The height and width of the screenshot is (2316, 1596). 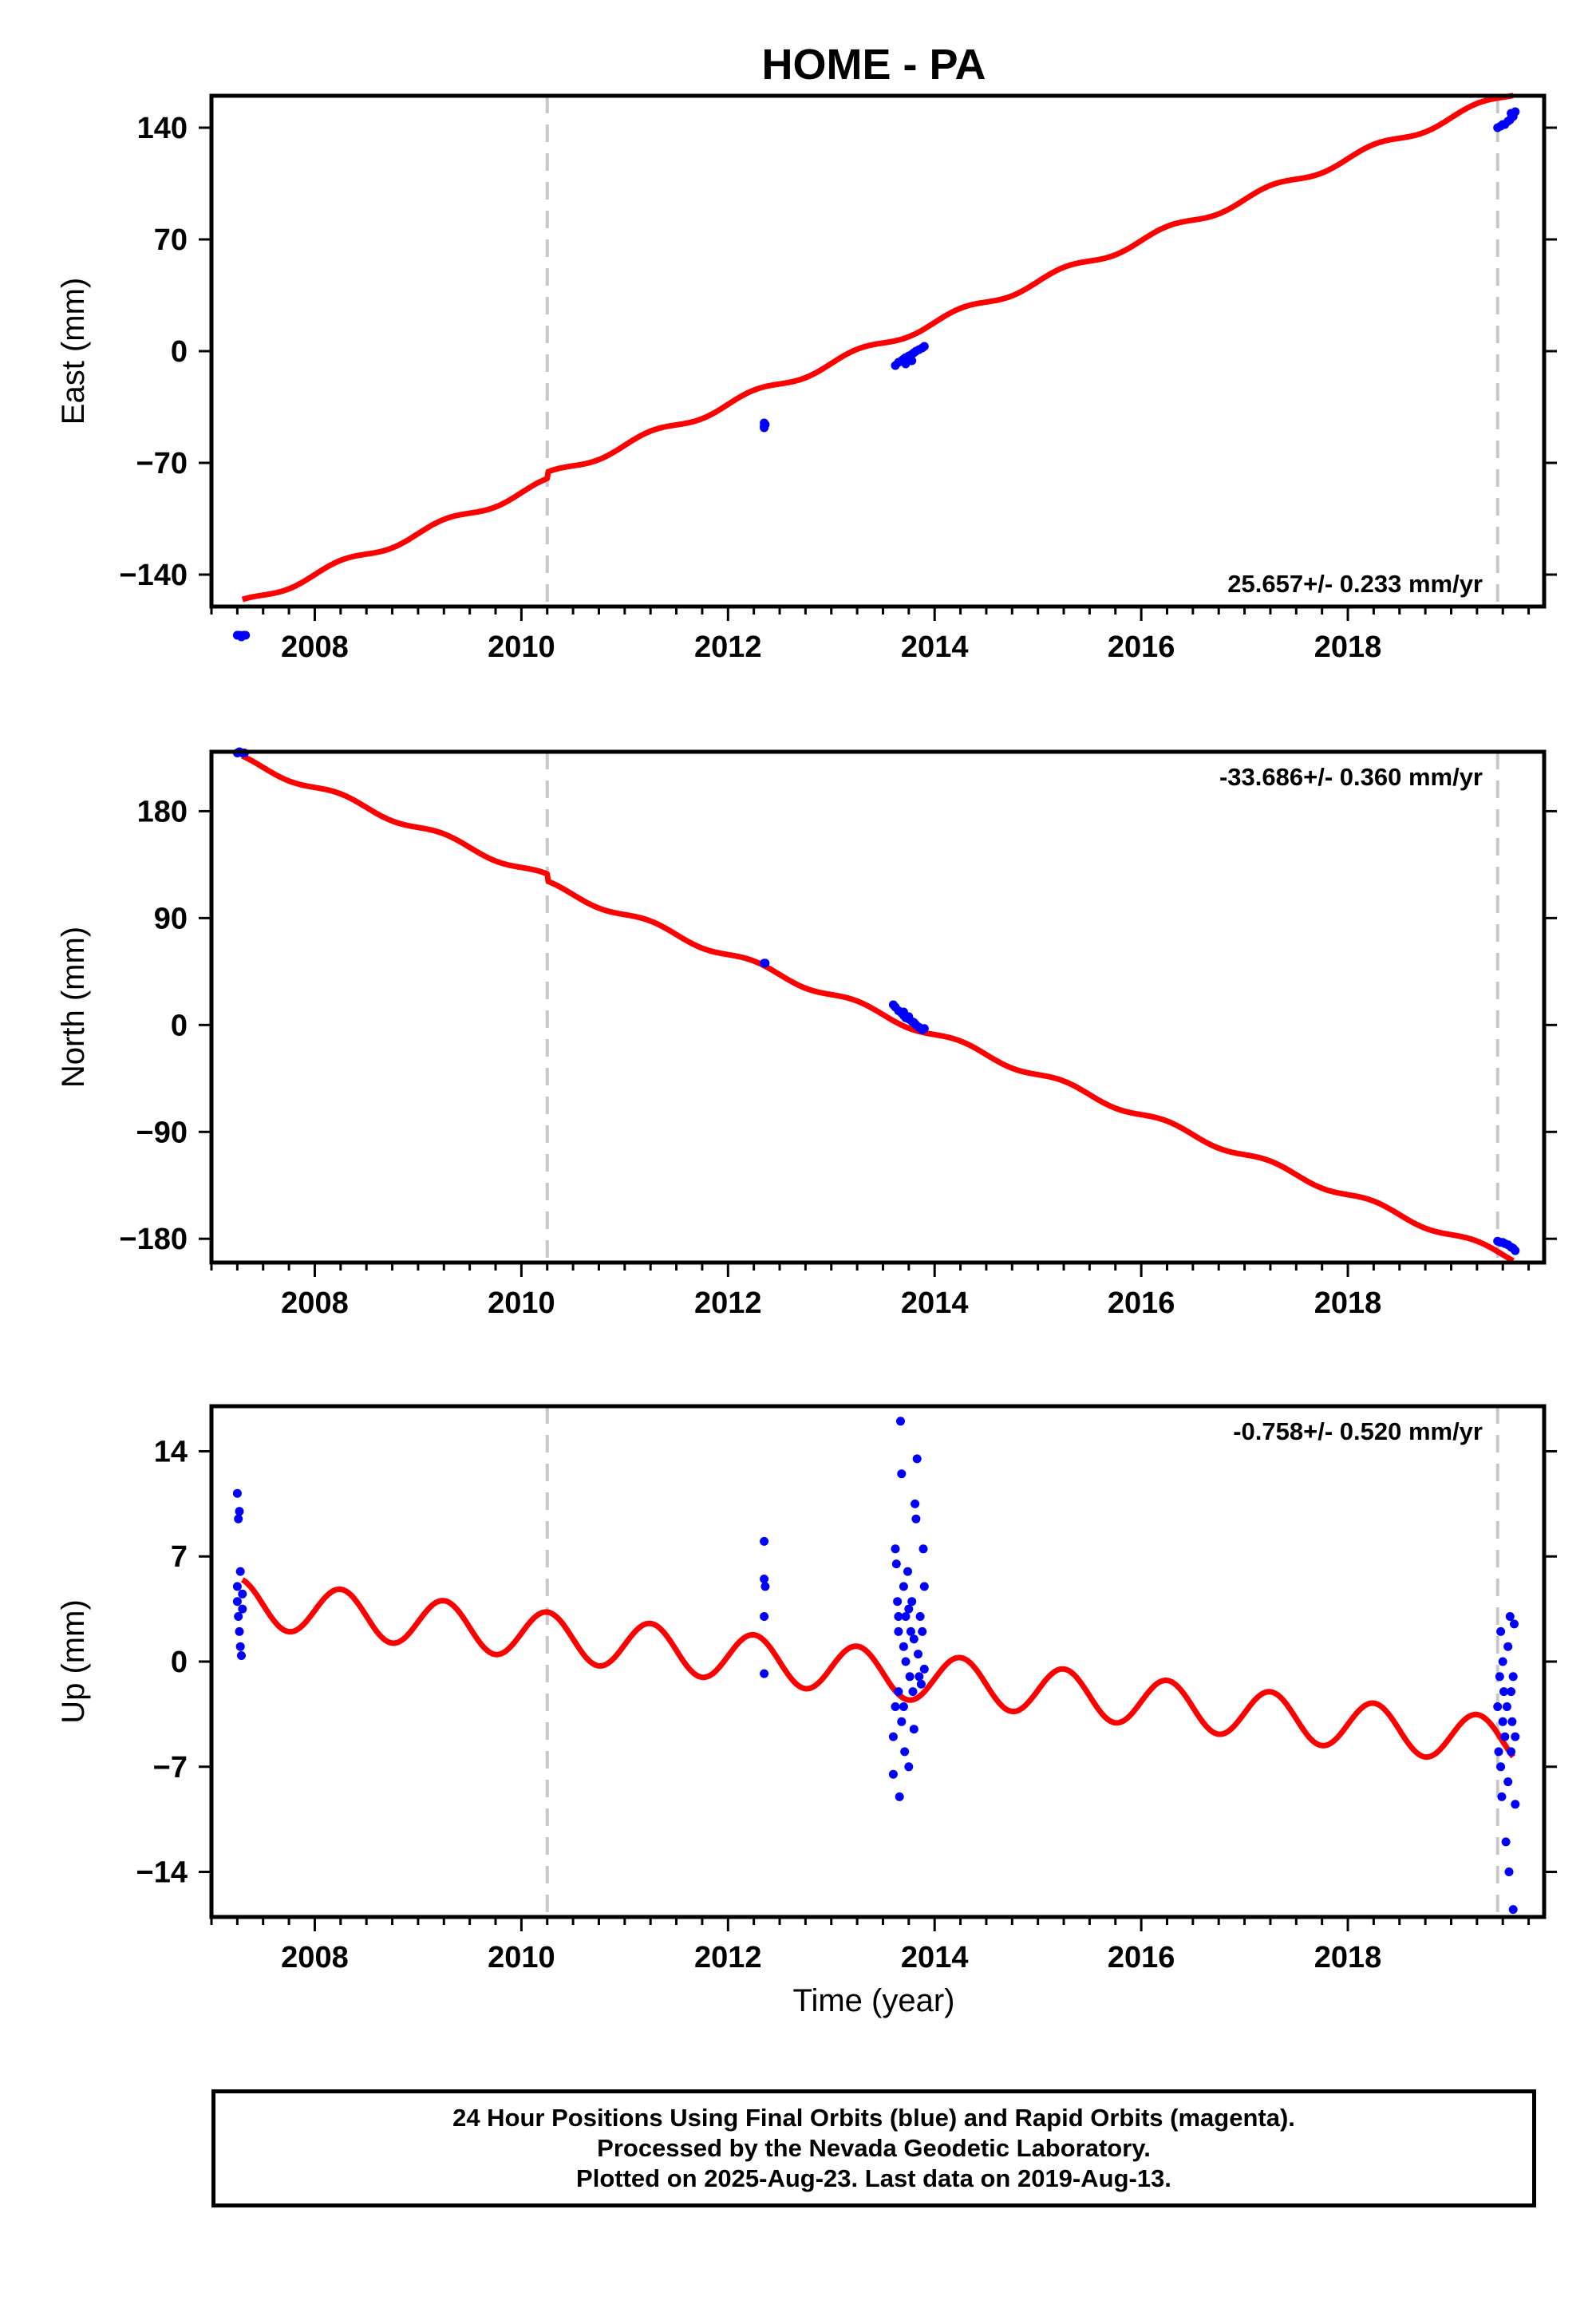 I want to click on up-y-tick-label: 14, so click(x=171, y=1451).